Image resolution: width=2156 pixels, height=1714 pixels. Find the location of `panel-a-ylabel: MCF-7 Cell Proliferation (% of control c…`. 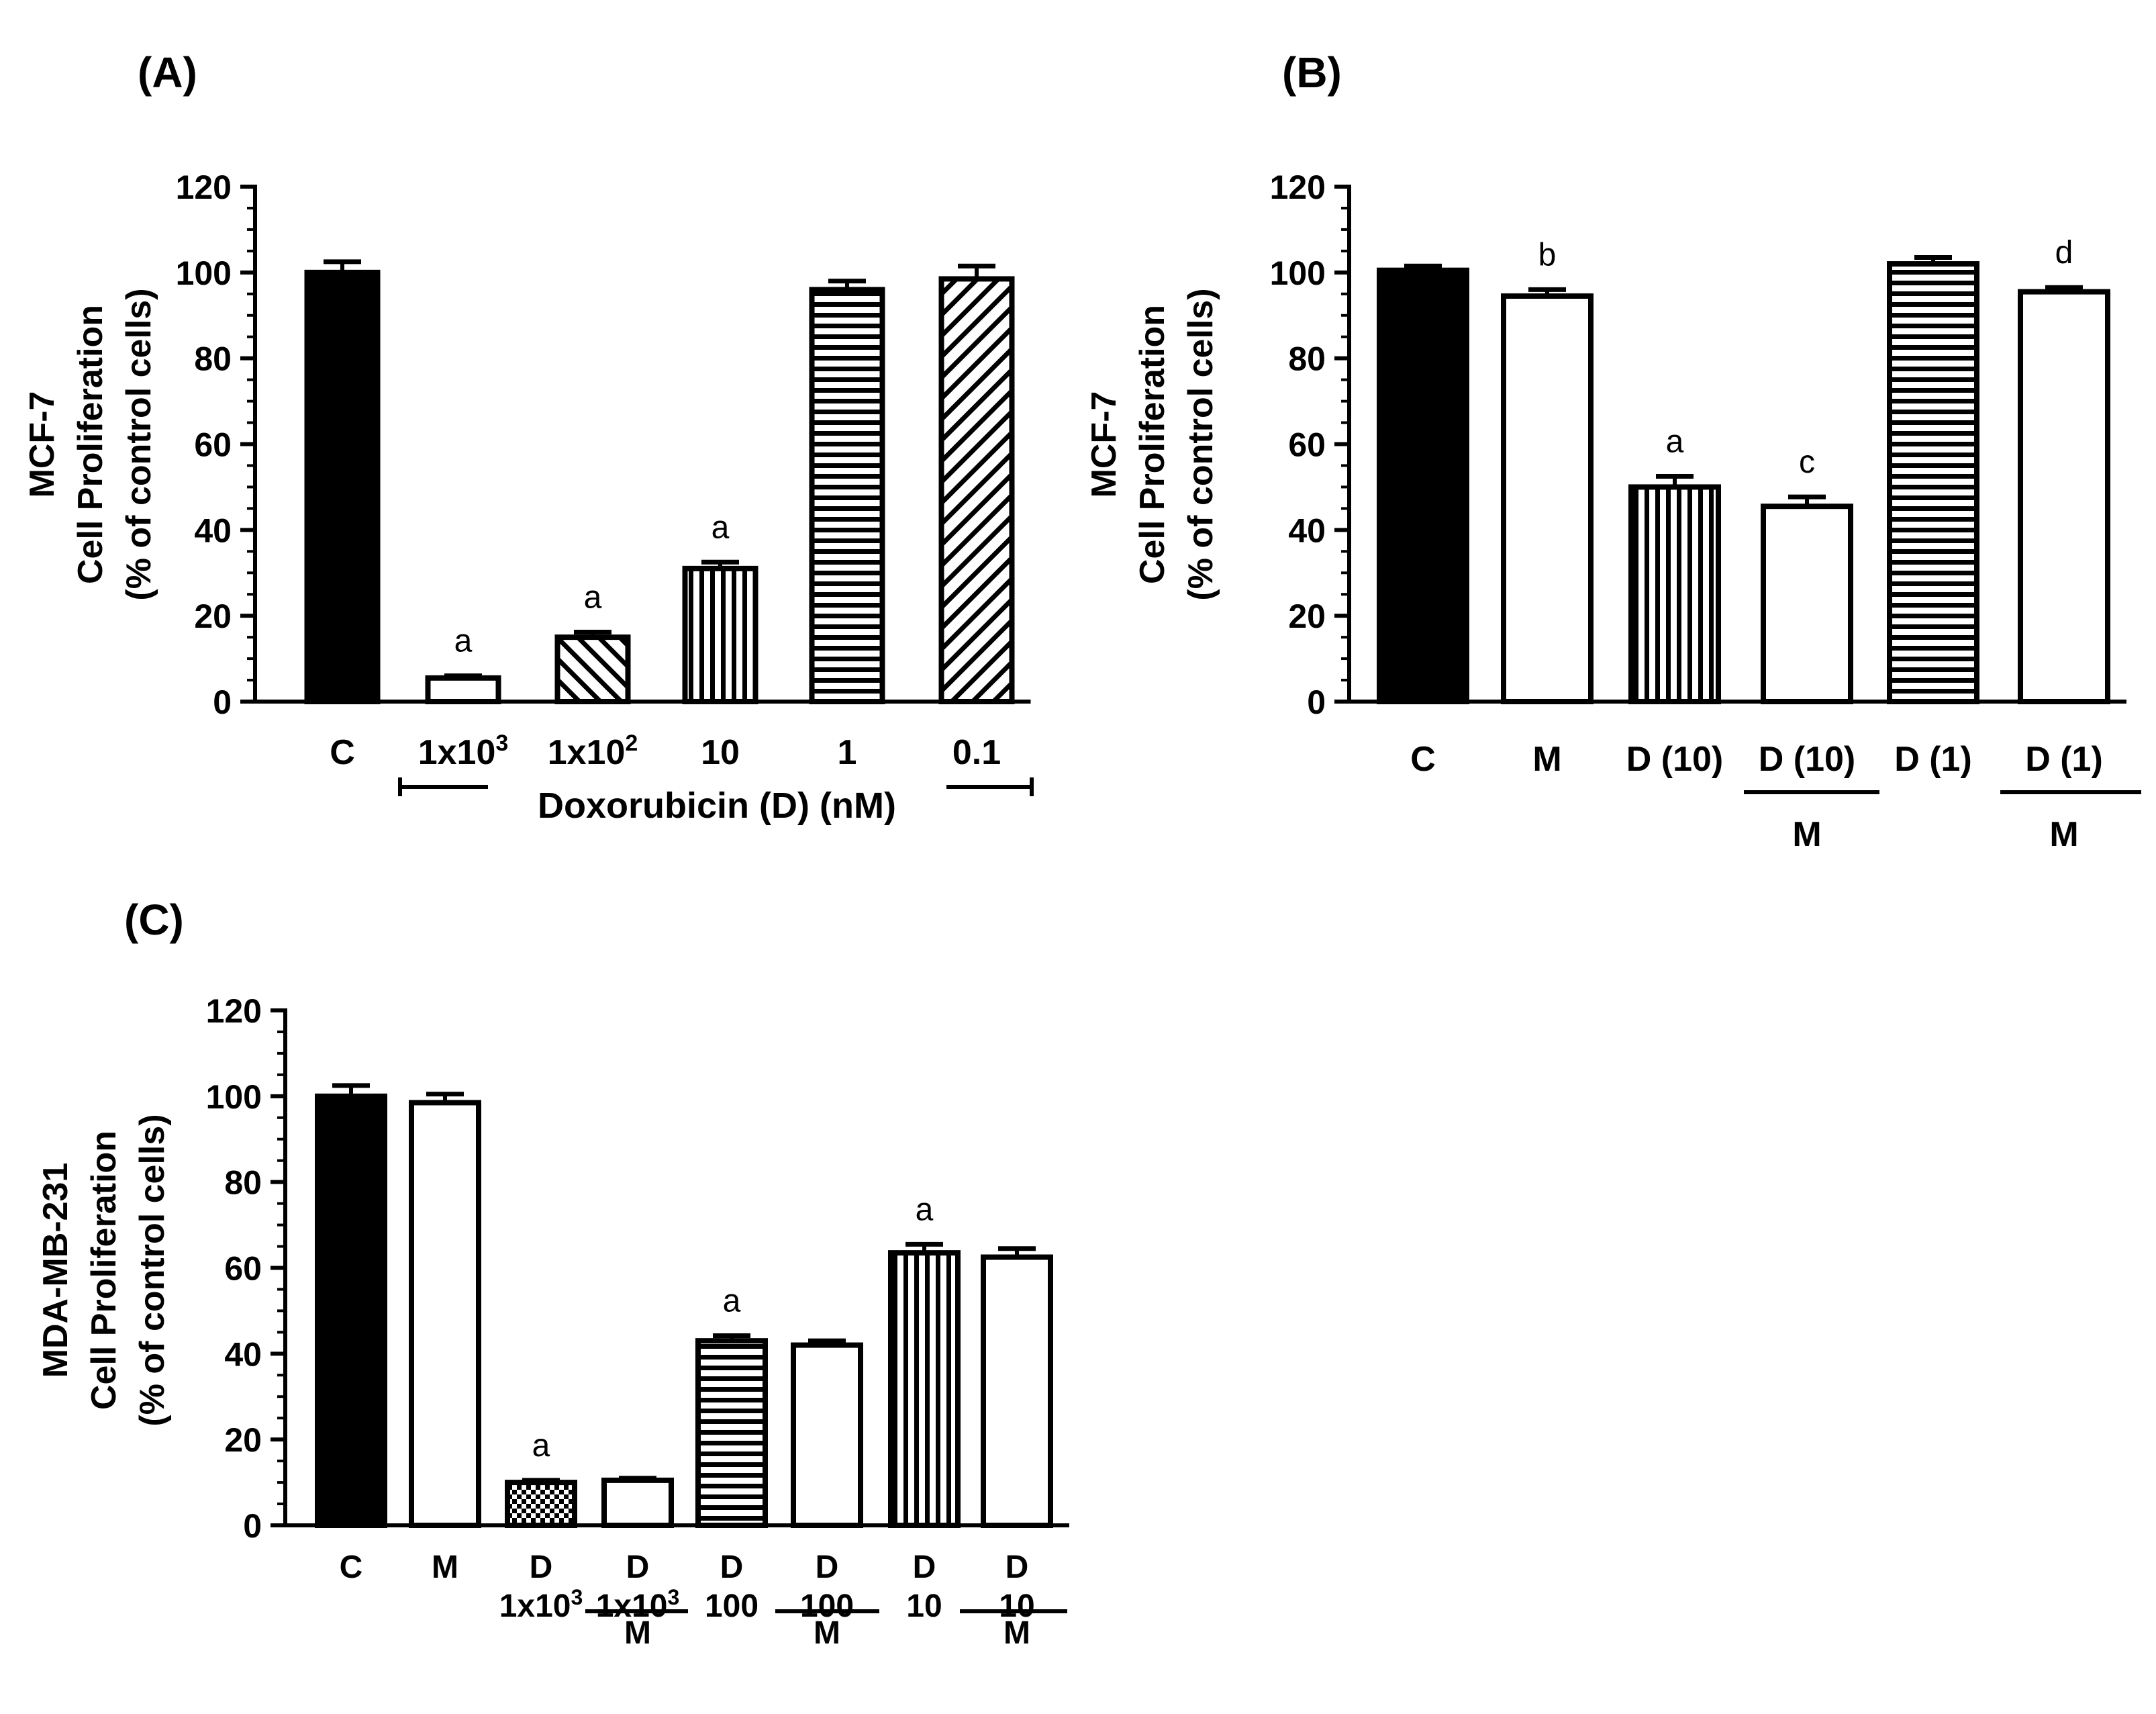

panel-a-ylabel: MCF-7 Cell Proliferation (% of control c… is located at coordinates (91, 444).